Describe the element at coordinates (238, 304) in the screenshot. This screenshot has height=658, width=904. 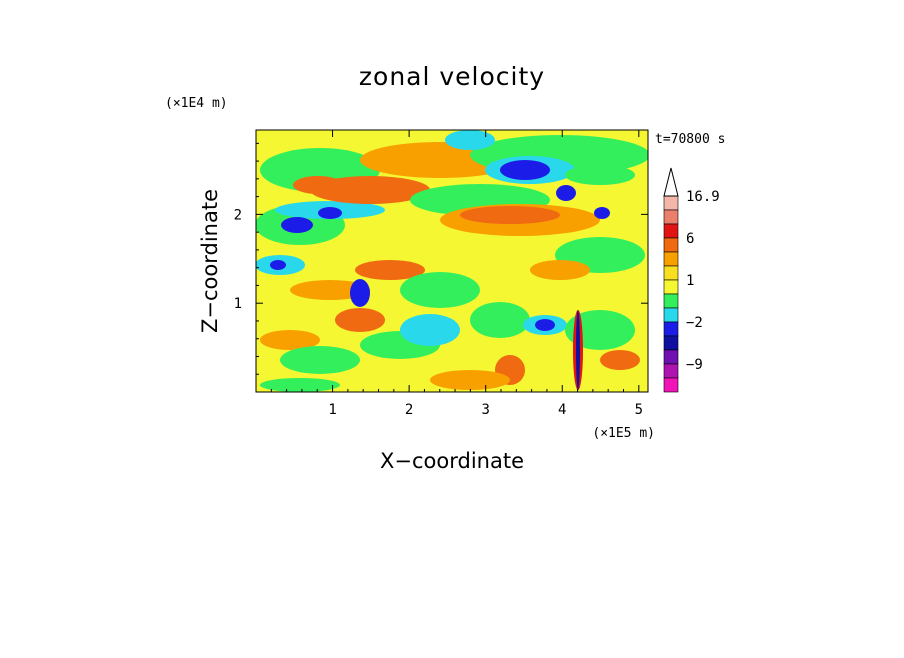
I see `y-tick-label: 1` at that location.